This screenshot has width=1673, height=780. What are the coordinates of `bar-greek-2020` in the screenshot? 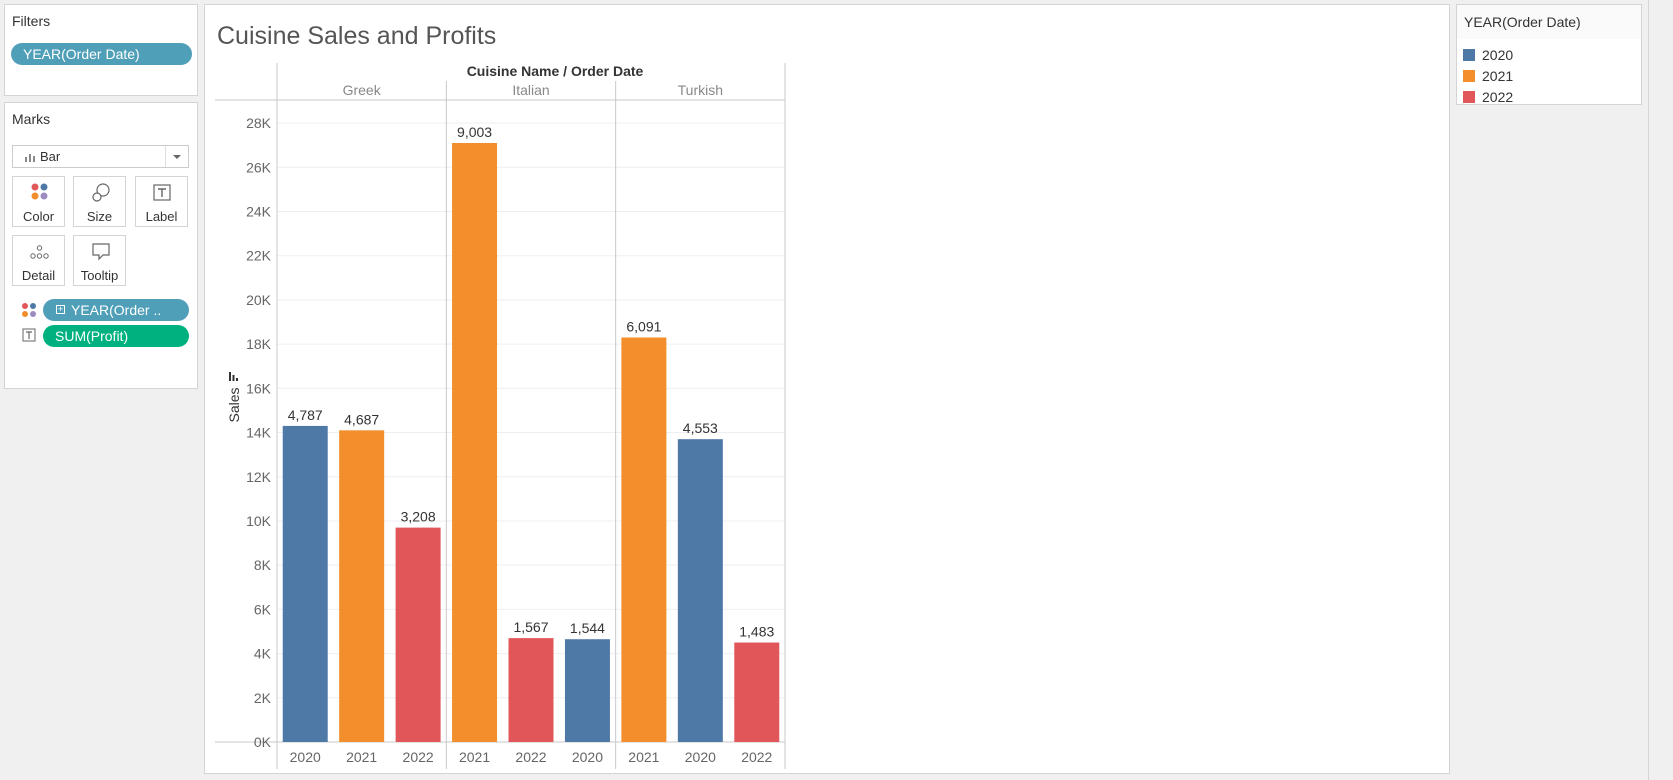 It's located at (305, 584).